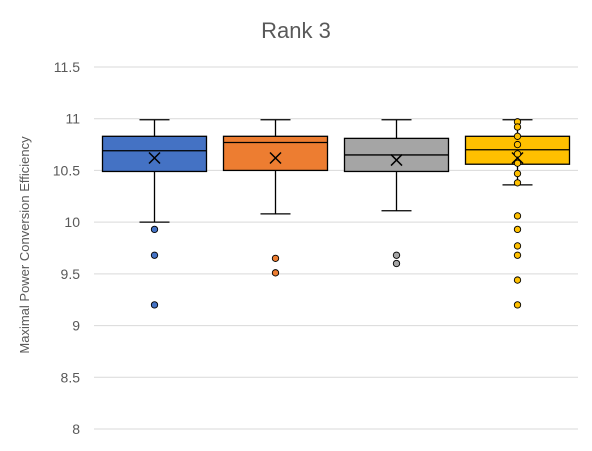  I want to click on y-tick-label: 11, so click(72, 119).